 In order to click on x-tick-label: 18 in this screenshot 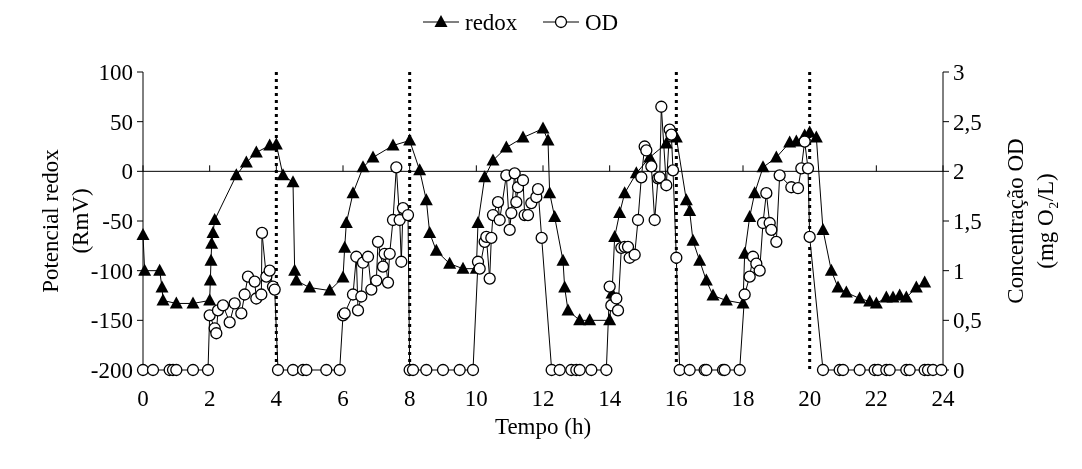, I will do `click(743, 398)`.